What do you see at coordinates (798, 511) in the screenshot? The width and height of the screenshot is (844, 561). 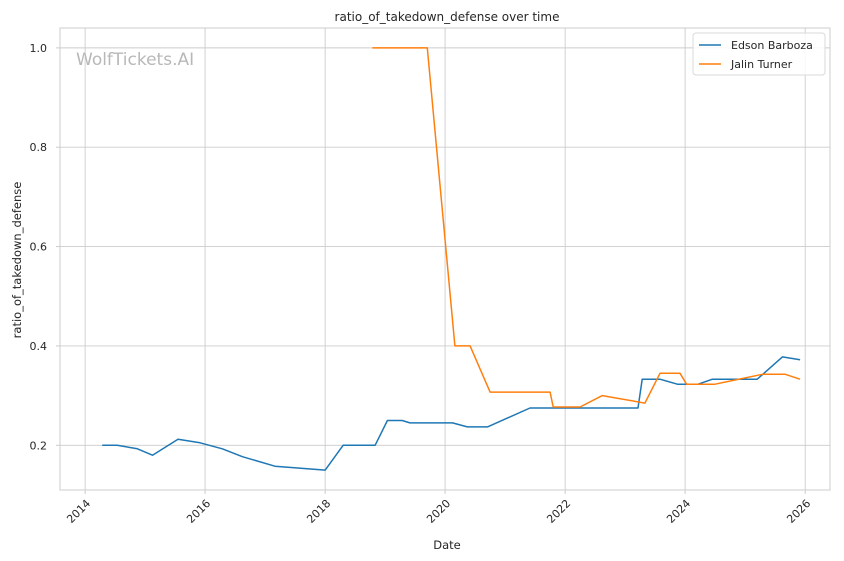 I see `x-tick-label: 2026` at bounding box center [798, 511].